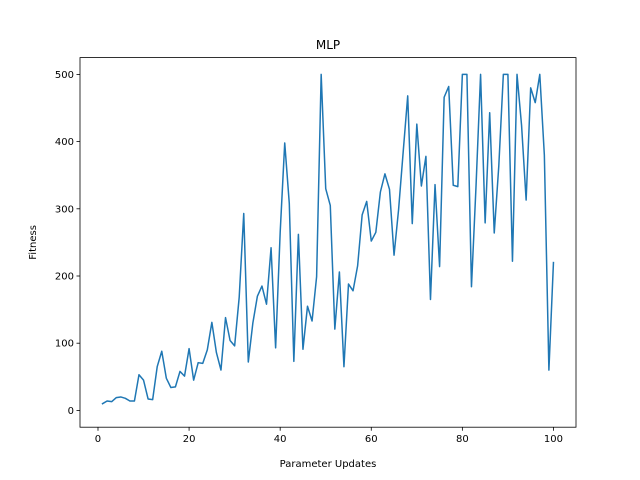  Describe the element at coordinates (462, 439) in the screenshot. I see `x-tick-label: 80` at that location.